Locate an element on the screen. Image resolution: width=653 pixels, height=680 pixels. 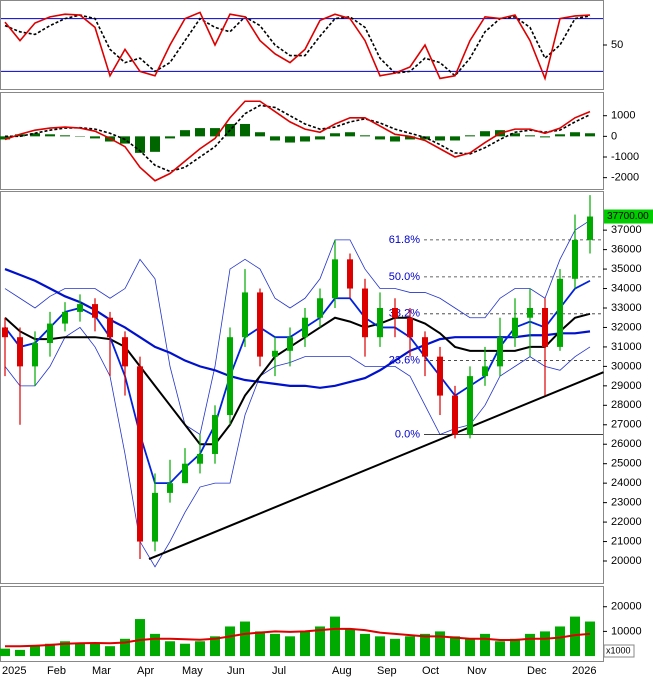
x-tick-label: Jun is located at coordinates (236, 671).